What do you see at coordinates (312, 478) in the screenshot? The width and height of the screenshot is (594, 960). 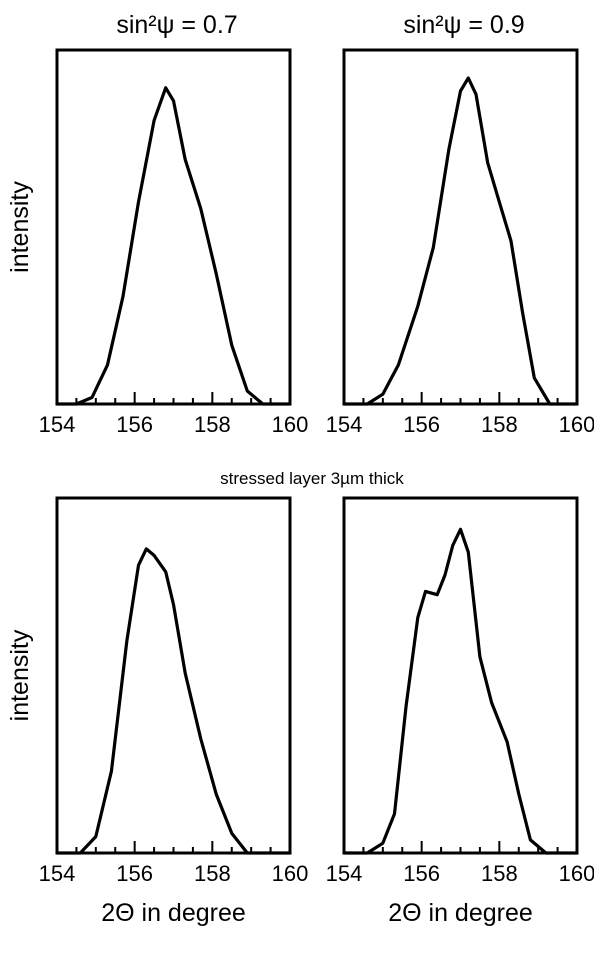 I see `middle-caption: stressed layer 3µm thick` at bounding box center [312, 478].